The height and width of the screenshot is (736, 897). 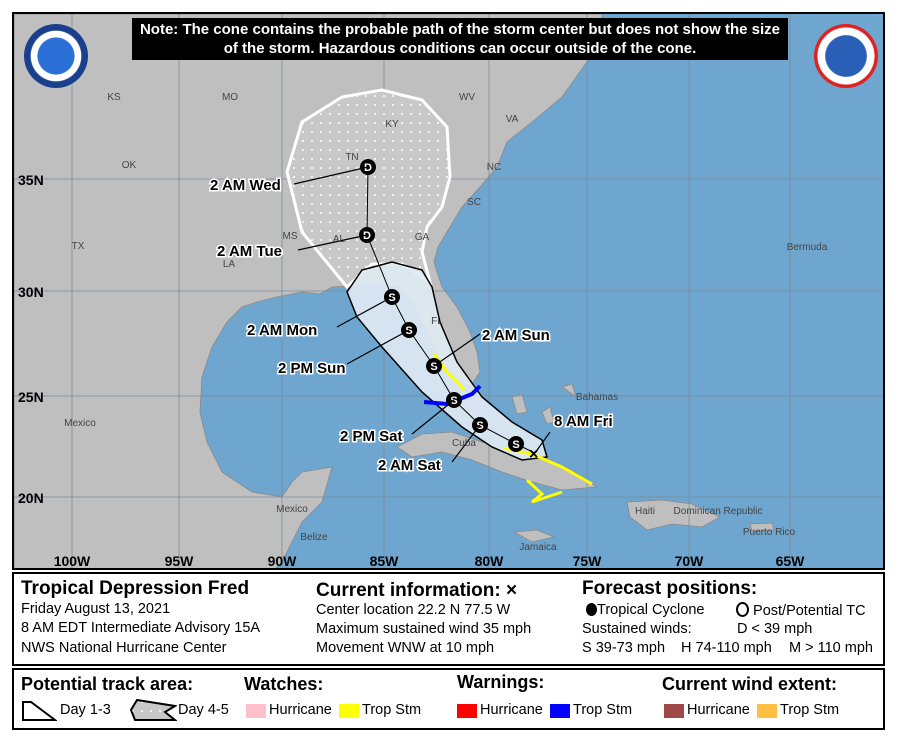 What do you see at coordinates (538, 547) in the screenshot?
I see `place-label: Jamaica` at bounding box center [538, 547].